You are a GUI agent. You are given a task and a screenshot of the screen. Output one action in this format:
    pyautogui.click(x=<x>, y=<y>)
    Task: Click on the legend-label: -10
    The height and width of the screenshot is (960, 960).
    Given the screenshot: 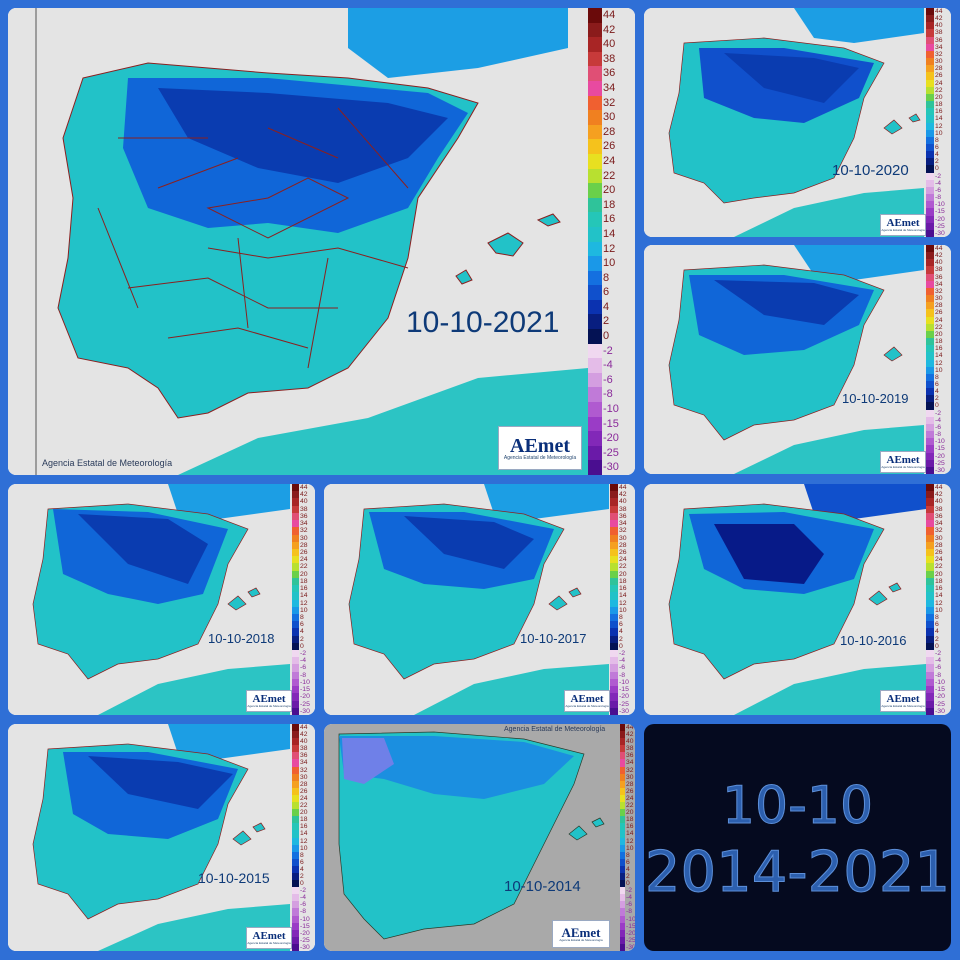 What is the action you would take?
    pyautogui.click(x=940, y=205)
    